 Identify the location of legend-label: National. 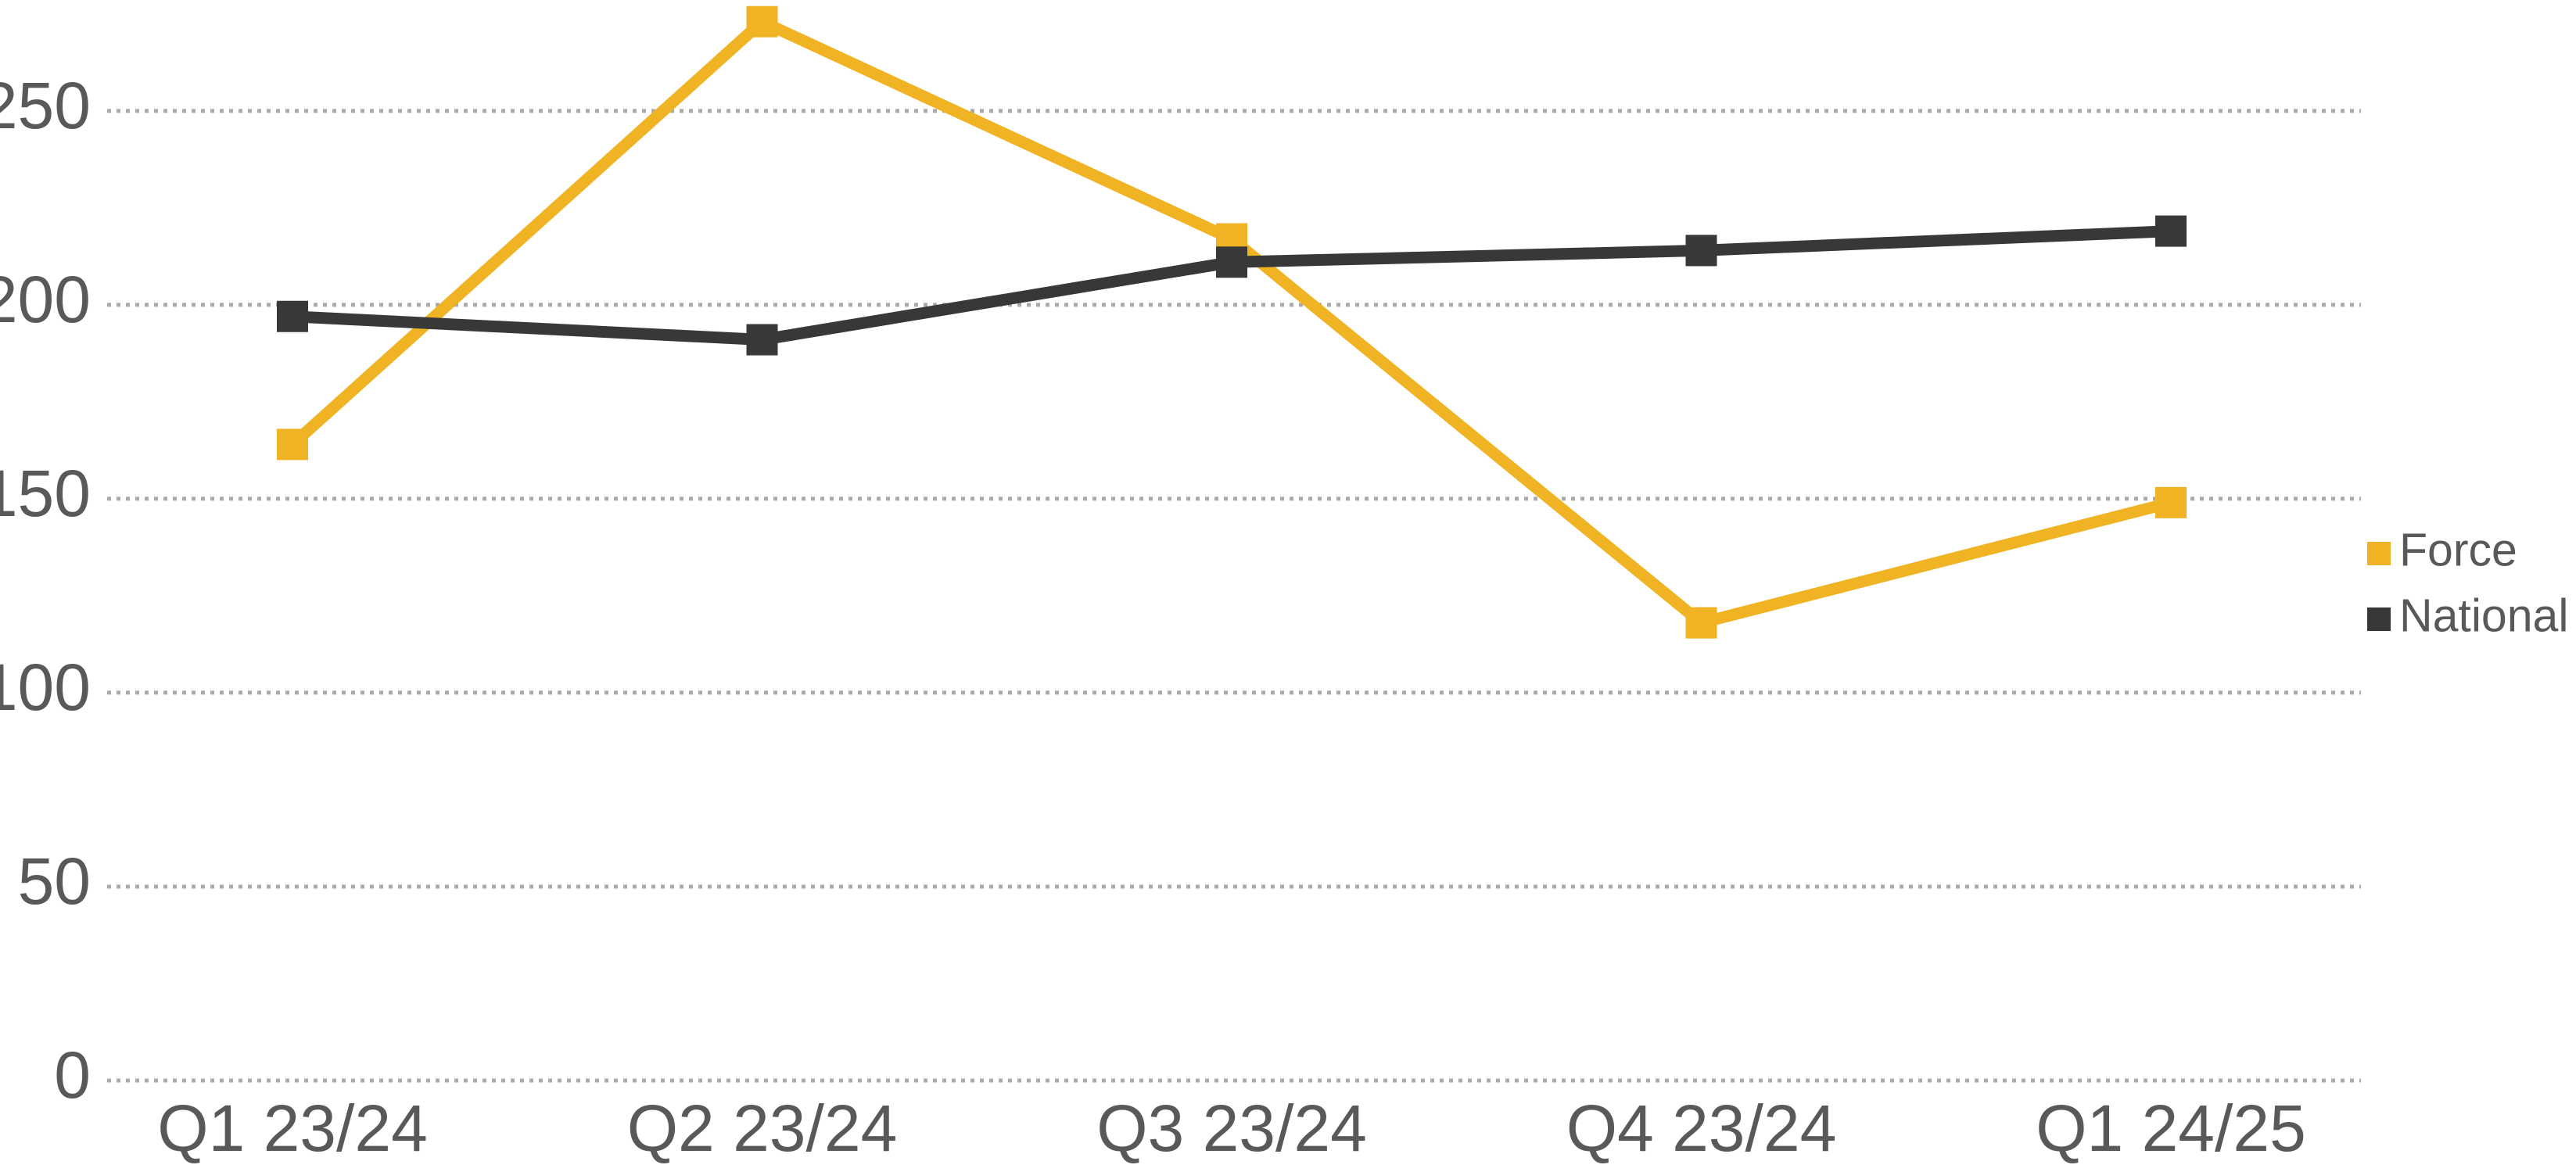
(2483, 616).